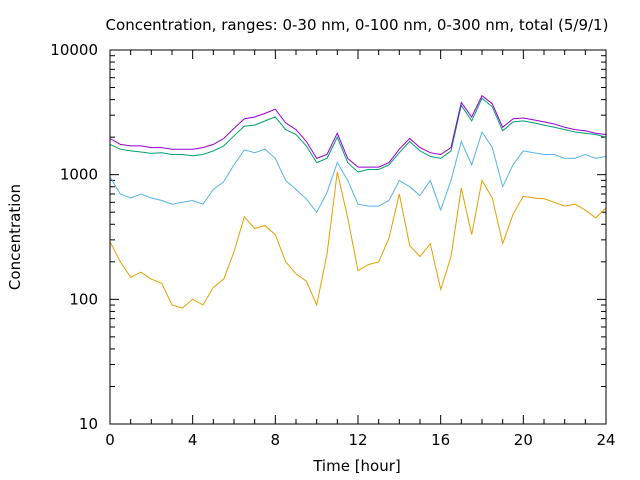 The width and height of the screenshot is (640, 480). I want to click on x-tick-label: 16, so click(440, 440).